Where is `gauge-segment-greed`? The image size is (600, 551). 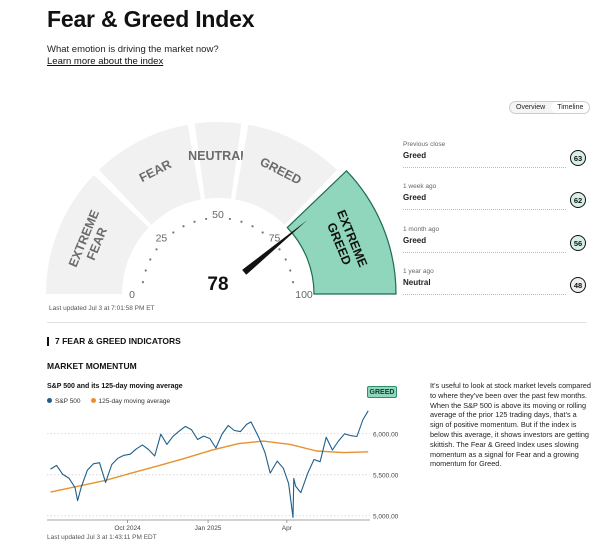 gauge-segment-greed is located at coordinates (286, 174).